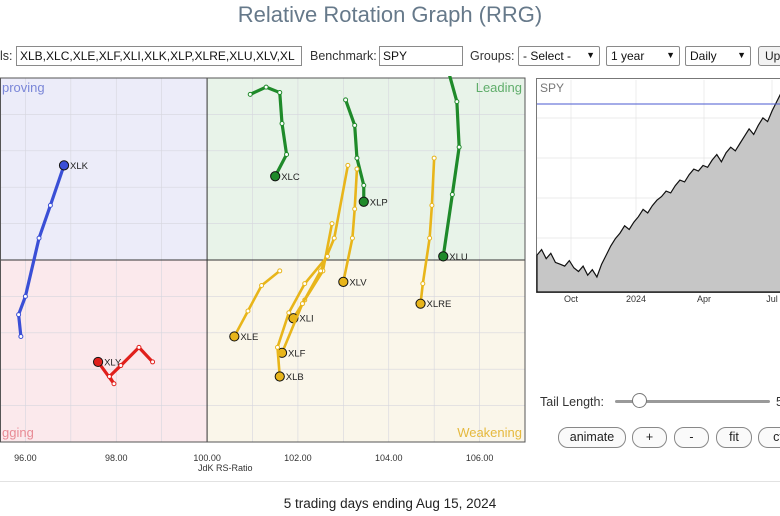  Describe the element at coordinates (439, 304) in the screenshot. I see `tail-label: XLRE` at that location.